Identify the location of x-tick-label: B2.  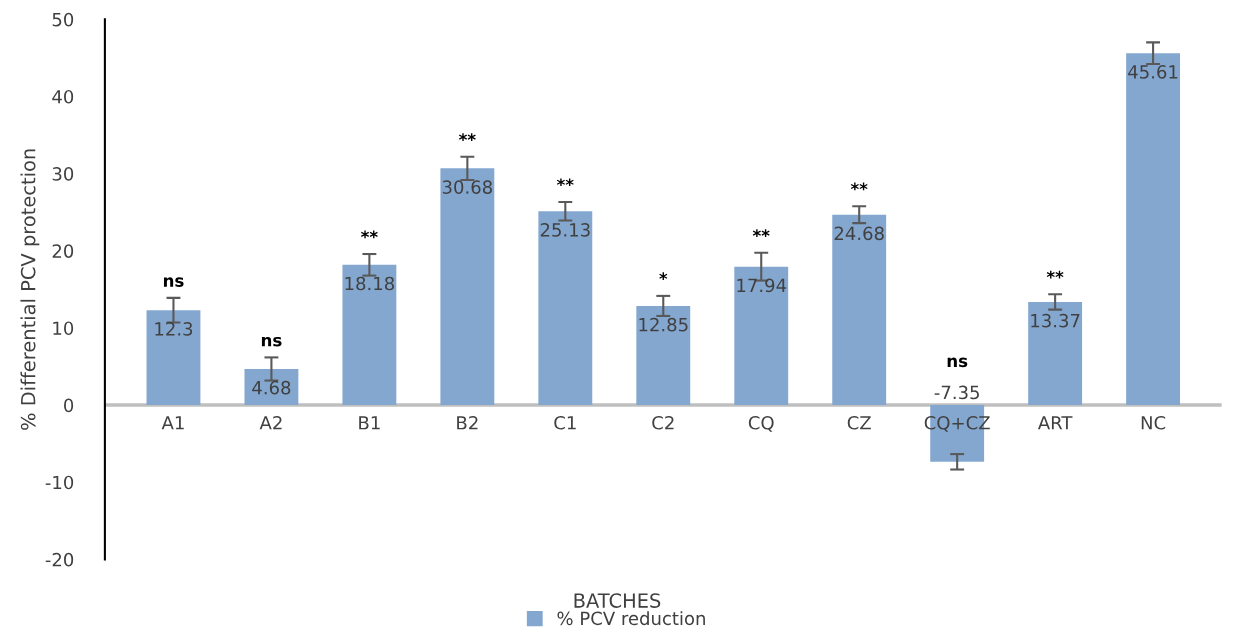
(467, 422).